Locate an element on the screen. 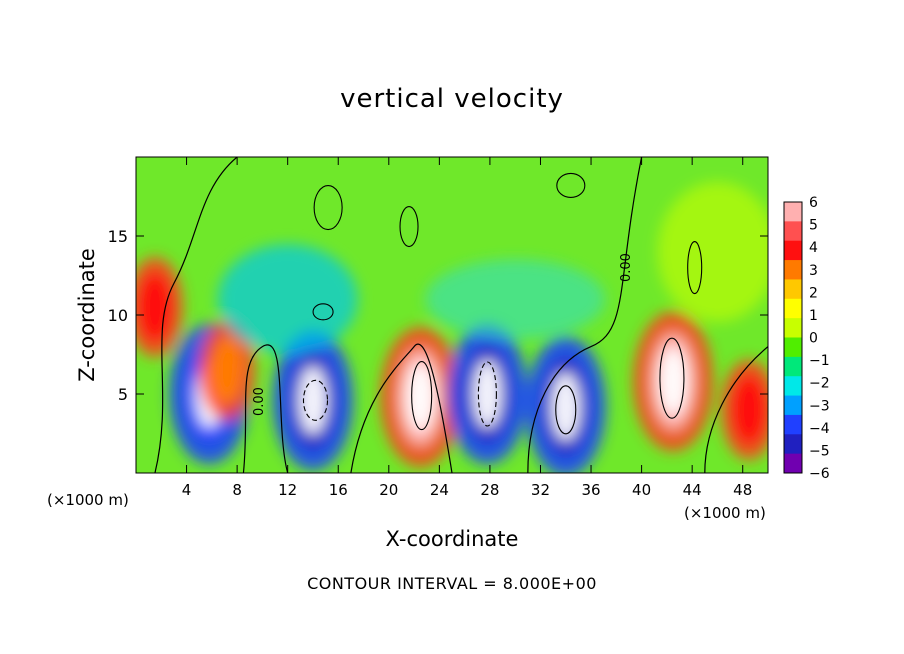 Image resolution: width=904 pixels, height=654 pixels. x-tick-label: 12 is located at coordinates (287, 490).